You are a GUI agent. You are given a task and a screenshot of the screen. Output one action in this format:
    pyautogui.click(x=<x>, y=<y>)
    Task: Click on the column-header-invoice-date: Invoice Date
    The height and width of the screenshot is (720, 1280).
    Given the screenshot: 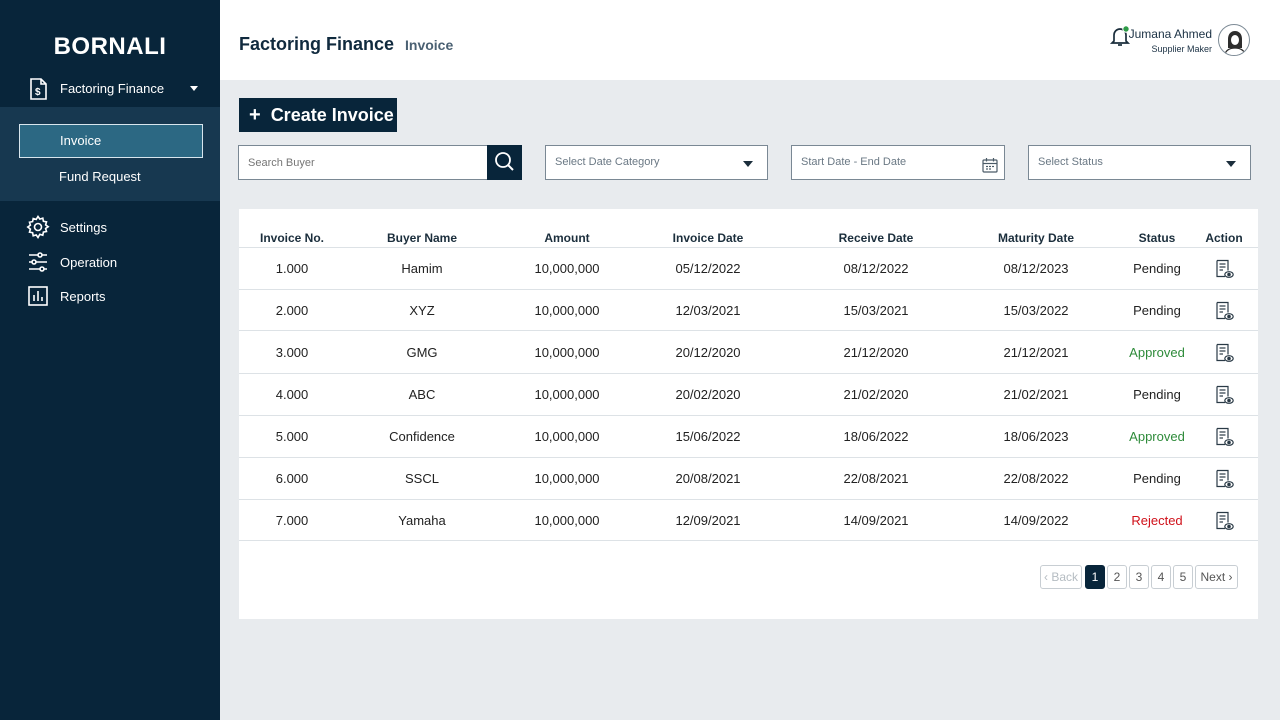 What is the action you would take?
    pyautogui.click(x=708, y=238)
    